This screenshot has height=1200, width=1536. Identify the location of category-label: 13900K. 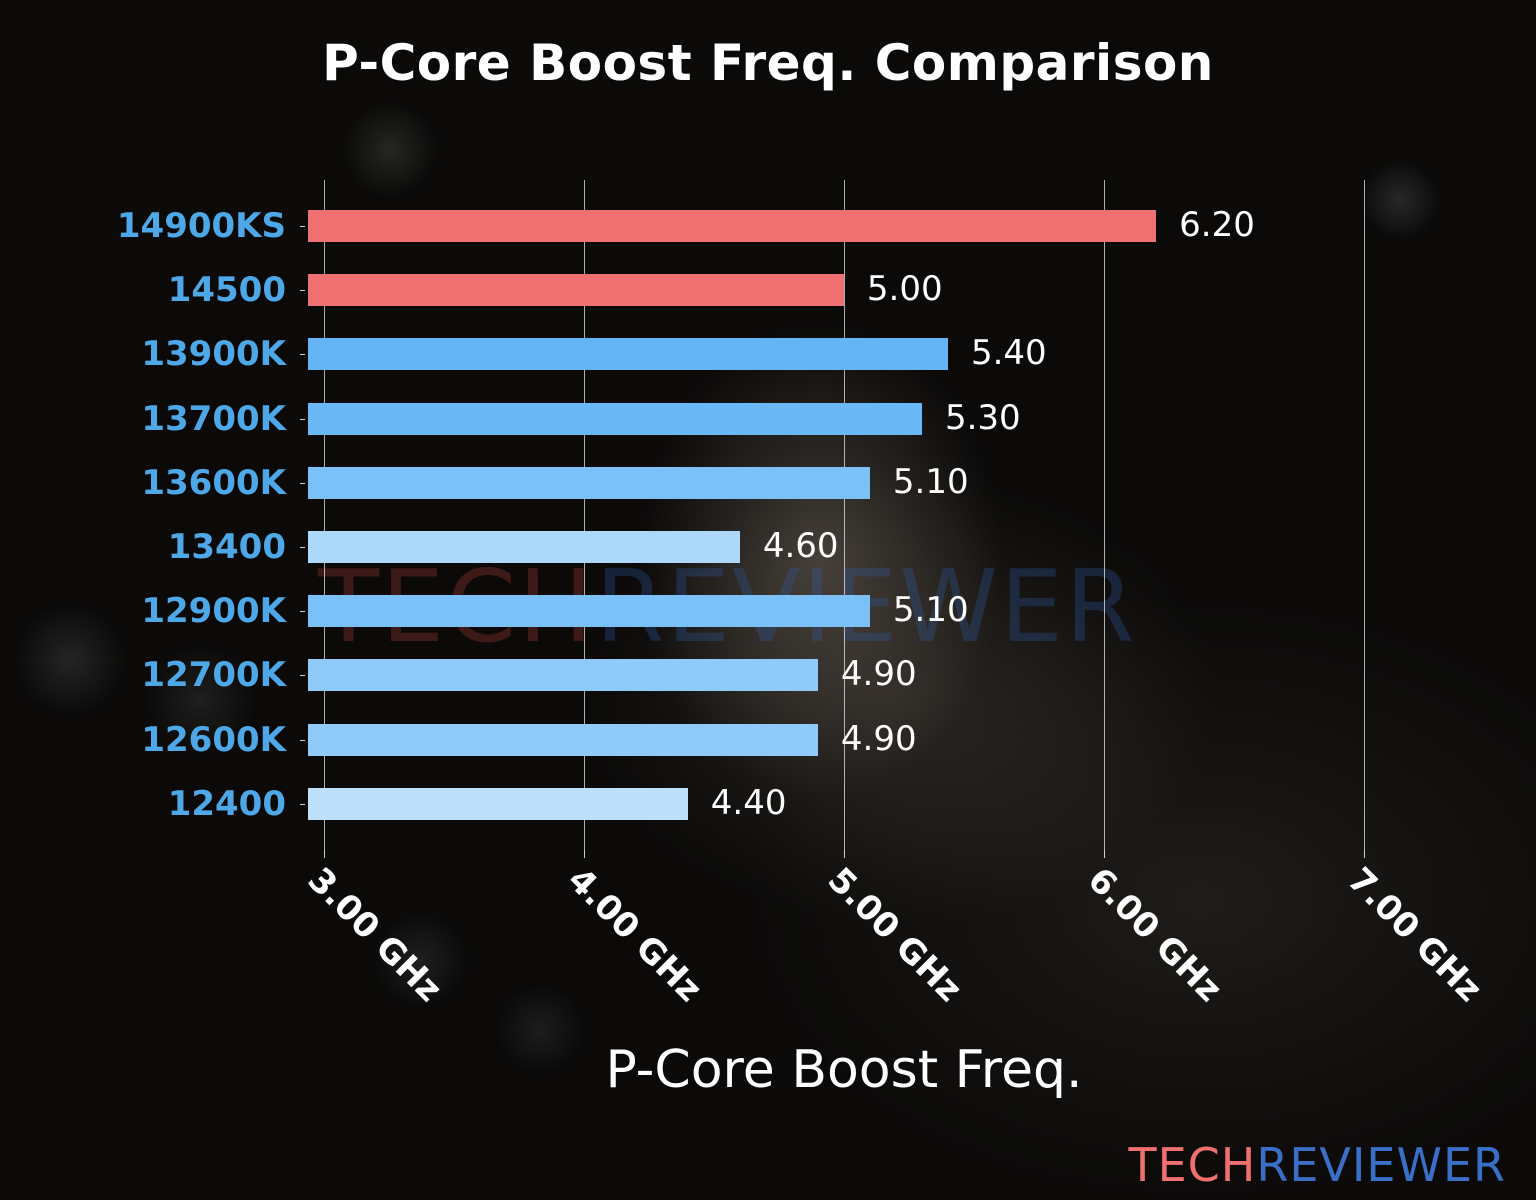
(213, 354).